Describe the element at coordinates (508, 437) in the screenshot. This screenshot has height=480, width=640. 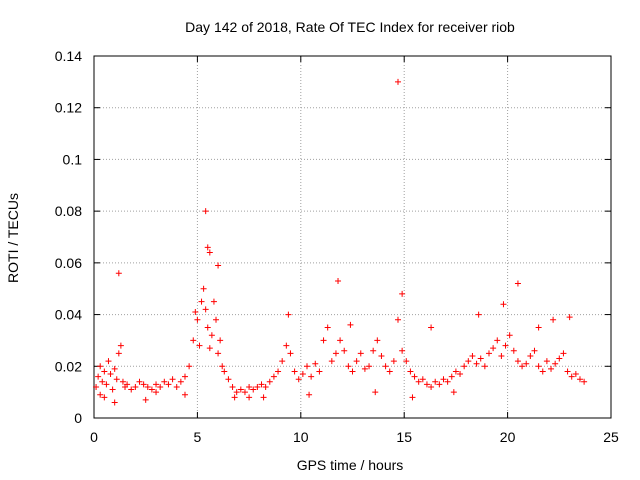
I see `x-tick-label: 20` at that location.